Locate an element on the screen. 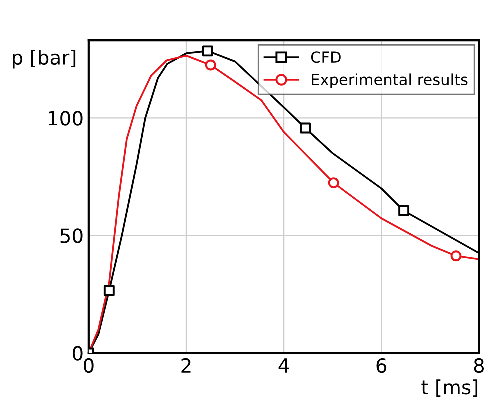 Image resolution: width=494 pixels, height=406 pixels. y-tick-label: 100 is located at coordinates (66, 118).